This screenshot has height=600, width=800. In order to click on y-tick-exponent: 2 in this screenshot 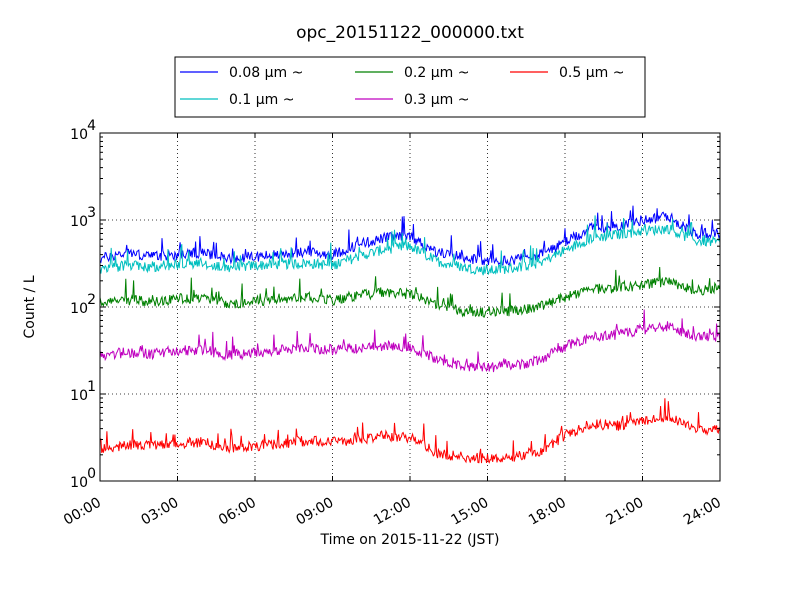, I will do `click(91, 300)`.